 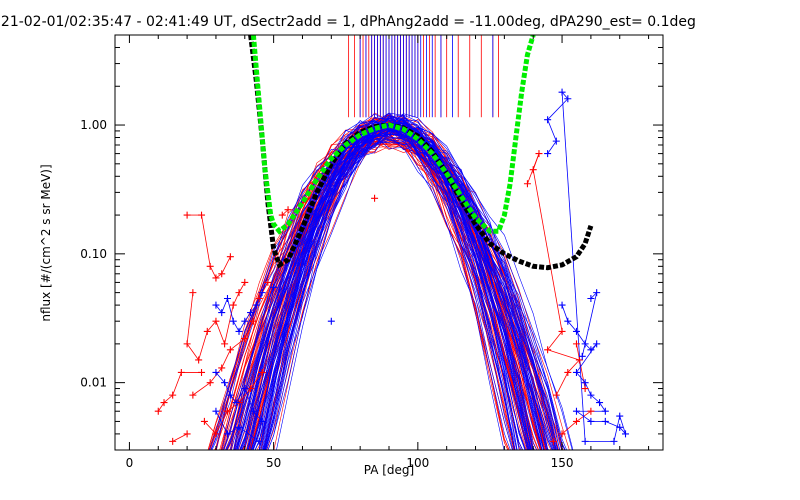 What do you see at coordinates (93, 125) in the screenshot?
I see `y-tick-label: 1.00` at bounding box center [93, 125].